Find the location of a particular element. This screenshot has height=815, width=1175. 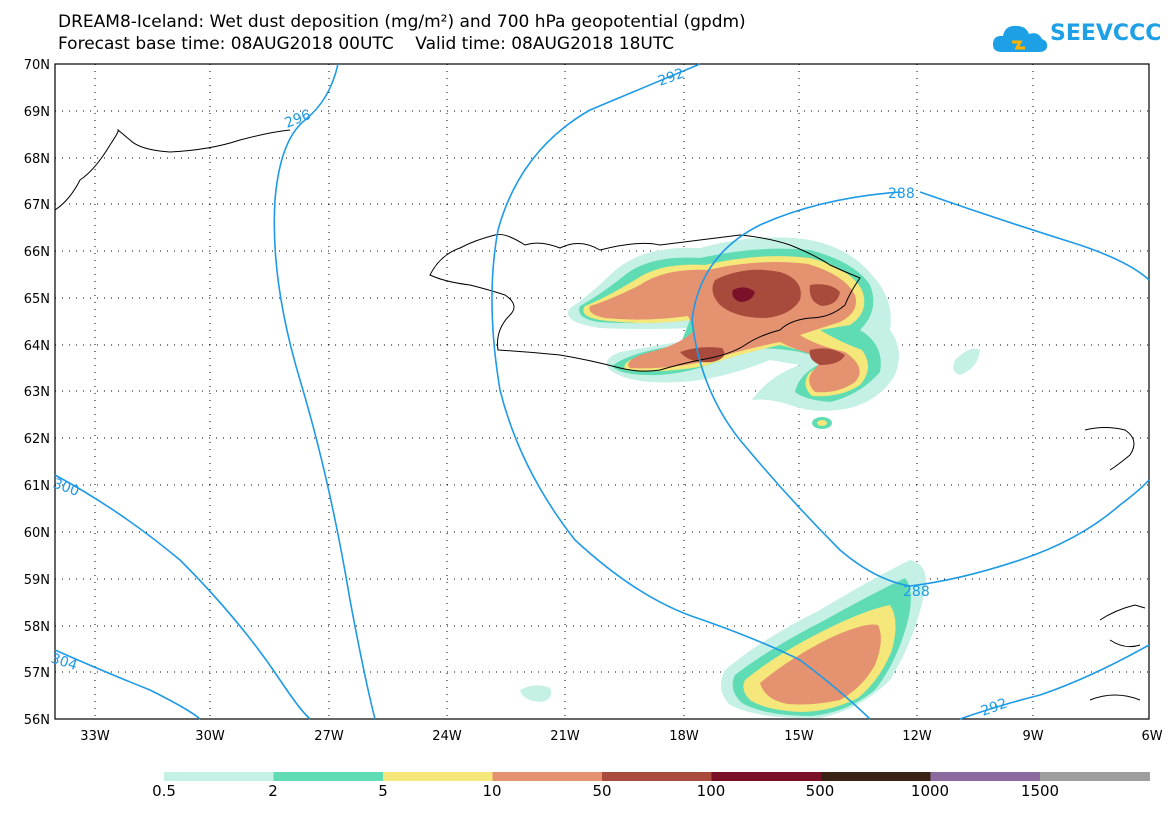

svg-text: 30W is located at coordinates (210, 736).